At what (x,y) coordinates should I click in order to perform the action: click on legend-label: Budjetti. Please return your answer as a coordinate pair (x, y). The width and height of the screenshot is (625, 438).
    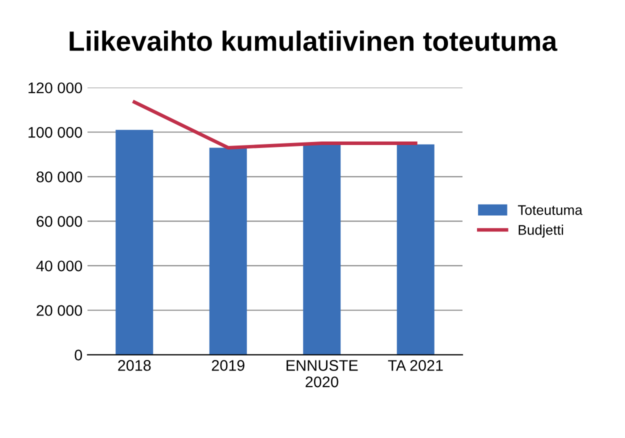
    Looking at the image, I should click on (541, 231).